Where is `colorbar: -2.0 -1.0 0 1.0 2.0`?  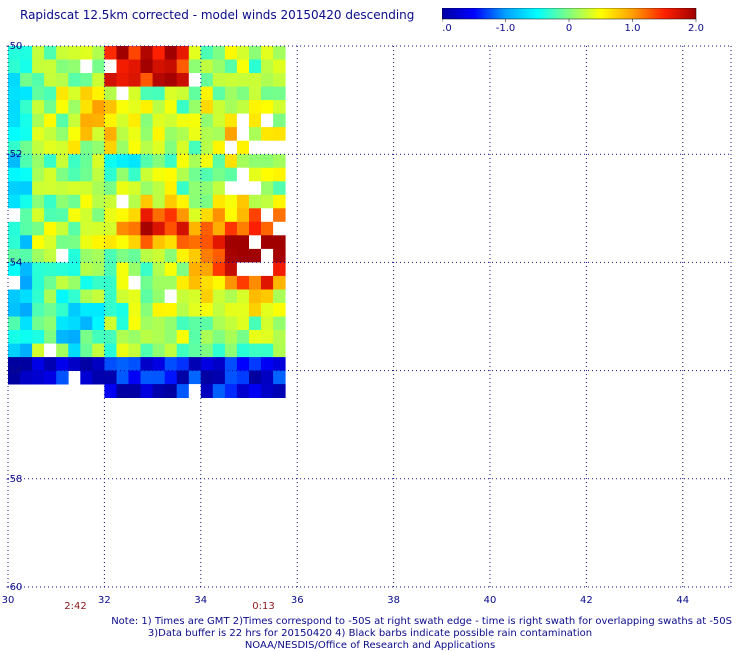 colorbar: -2.0 -1.0 0 1.0 2.0 is located at coordinates (573, 21).